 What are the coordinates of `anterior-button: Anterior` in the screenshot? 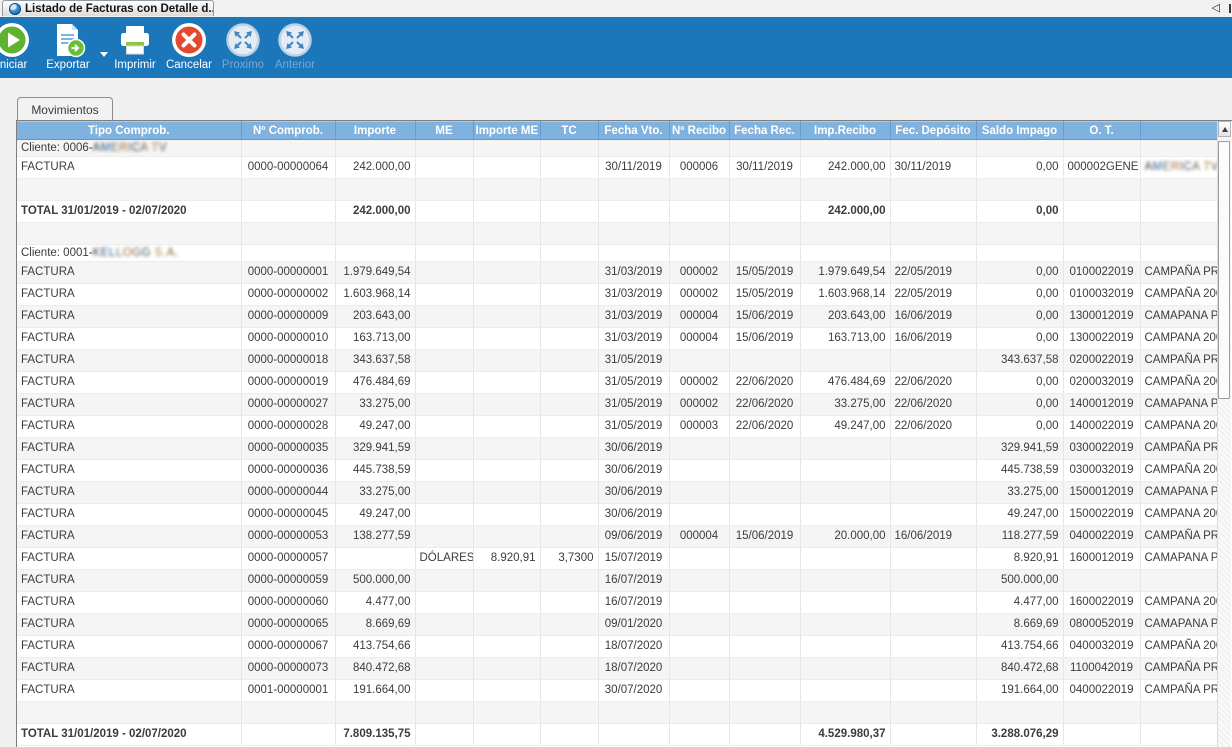 It's located at (295, 46).